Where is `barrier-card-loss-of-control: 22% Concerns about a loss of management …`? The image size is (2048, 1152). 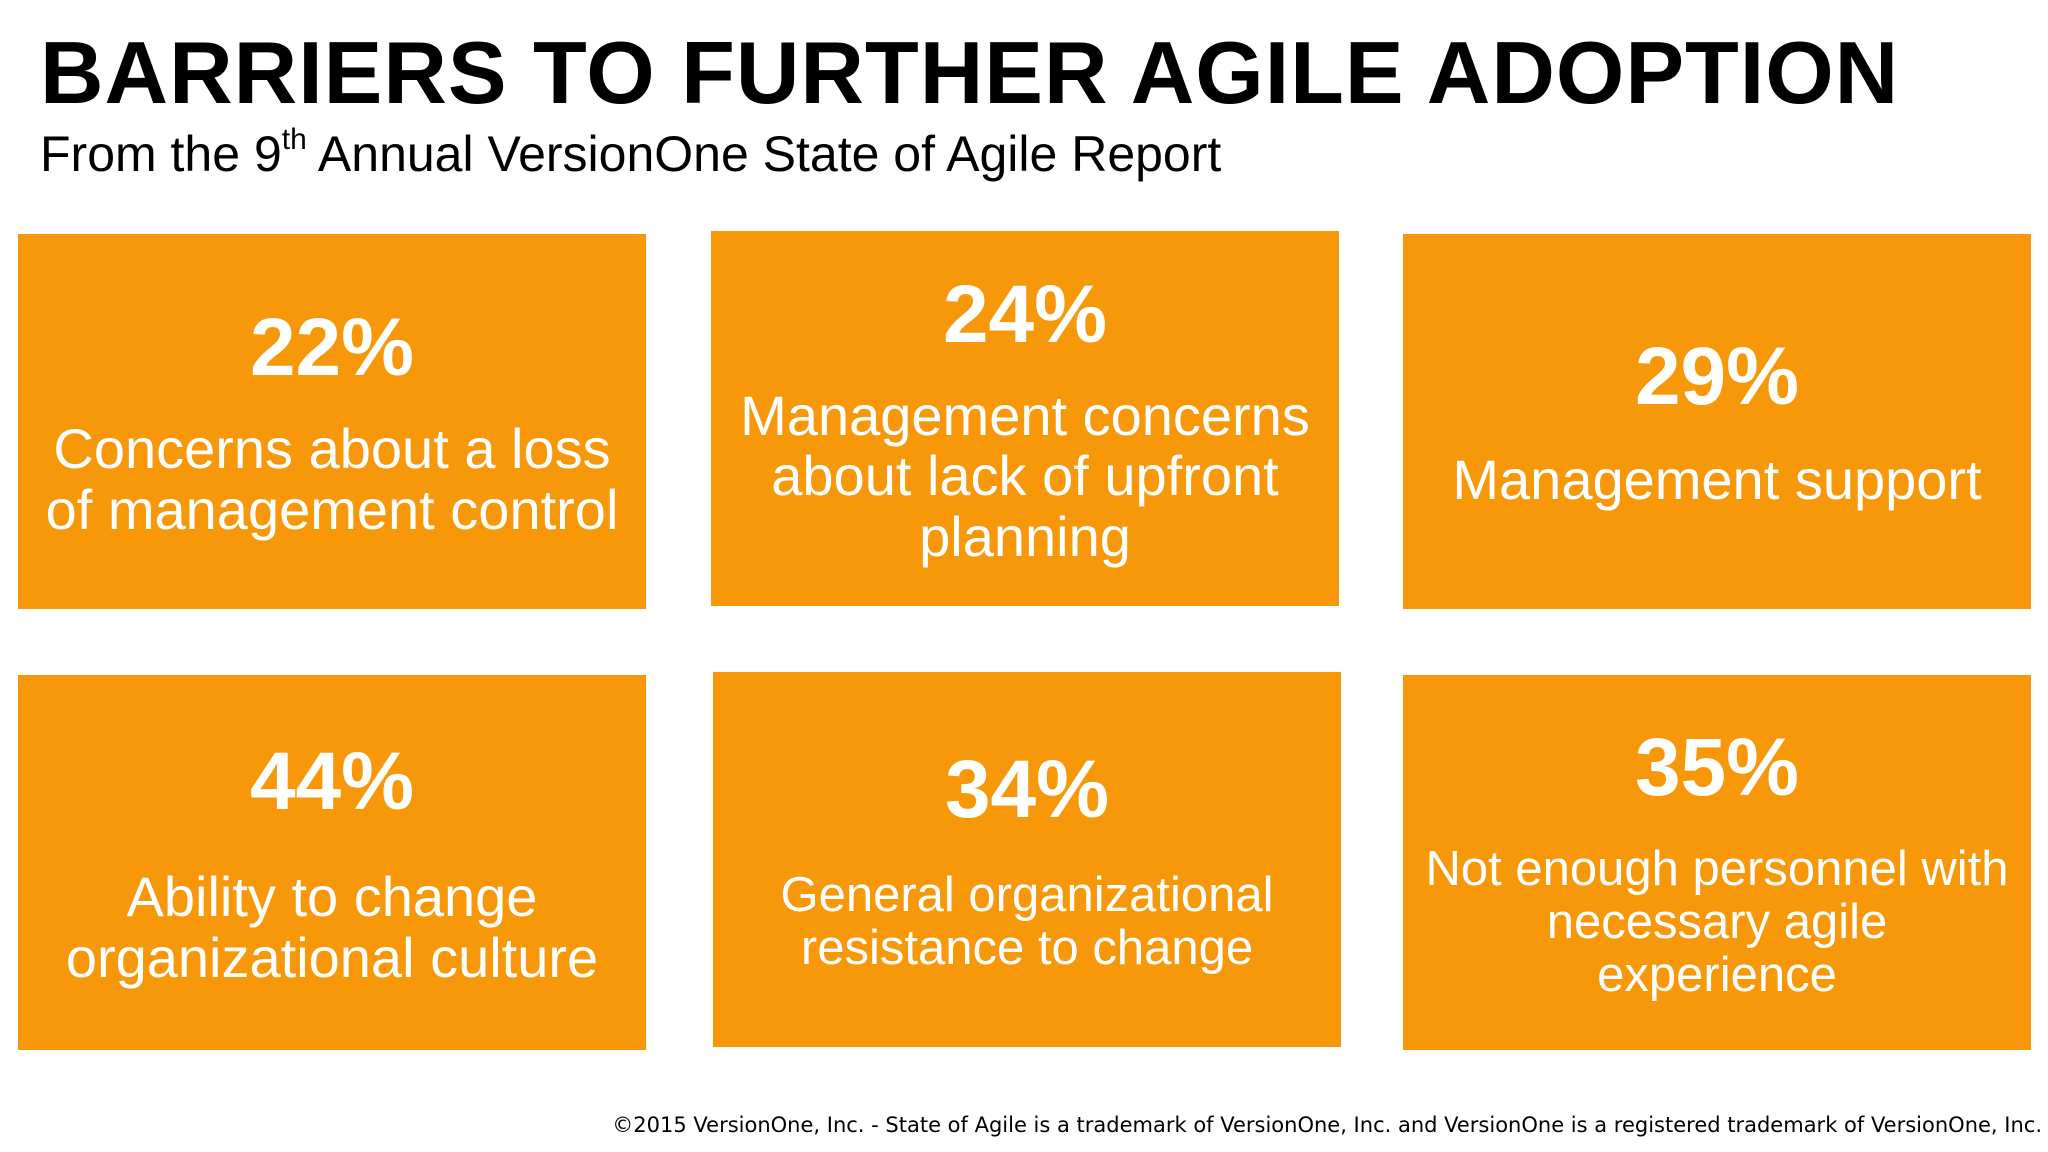 barrier-card-loss-of-control: 22% Concerns about a loss of management … is located at coordinates (332, 421).